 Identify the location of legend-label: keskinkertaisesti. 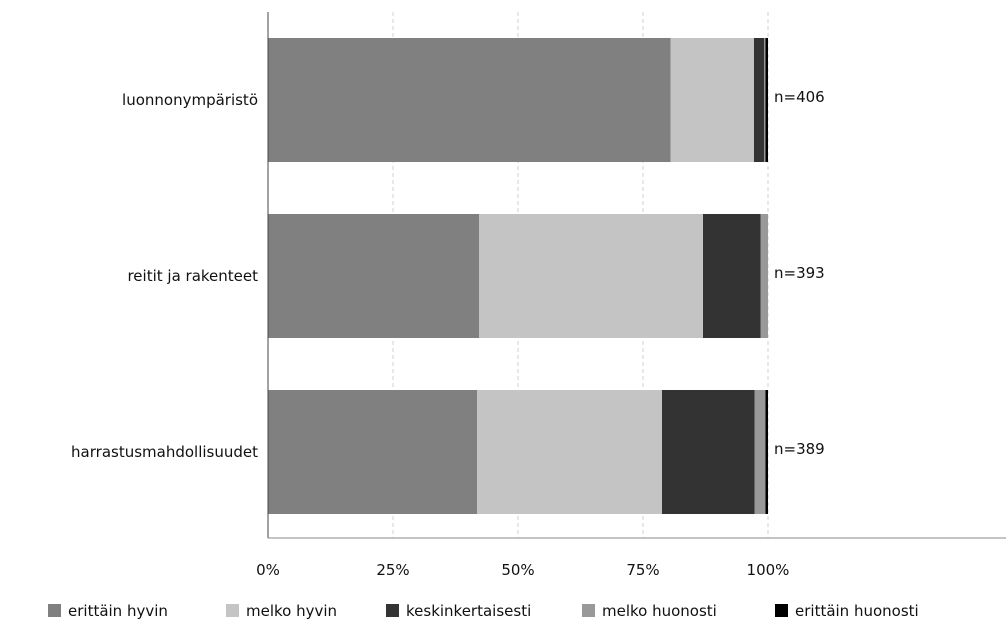
(468, 611).